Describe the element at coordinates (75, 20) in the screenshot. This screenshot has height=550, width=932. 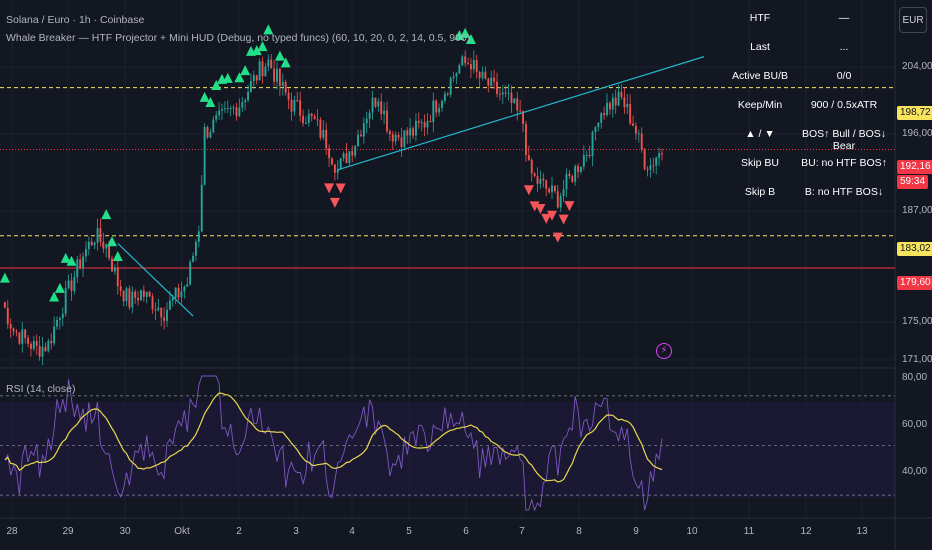
I see `symbol-title: Solana / Euro · 1h · Coinbase` at that location.